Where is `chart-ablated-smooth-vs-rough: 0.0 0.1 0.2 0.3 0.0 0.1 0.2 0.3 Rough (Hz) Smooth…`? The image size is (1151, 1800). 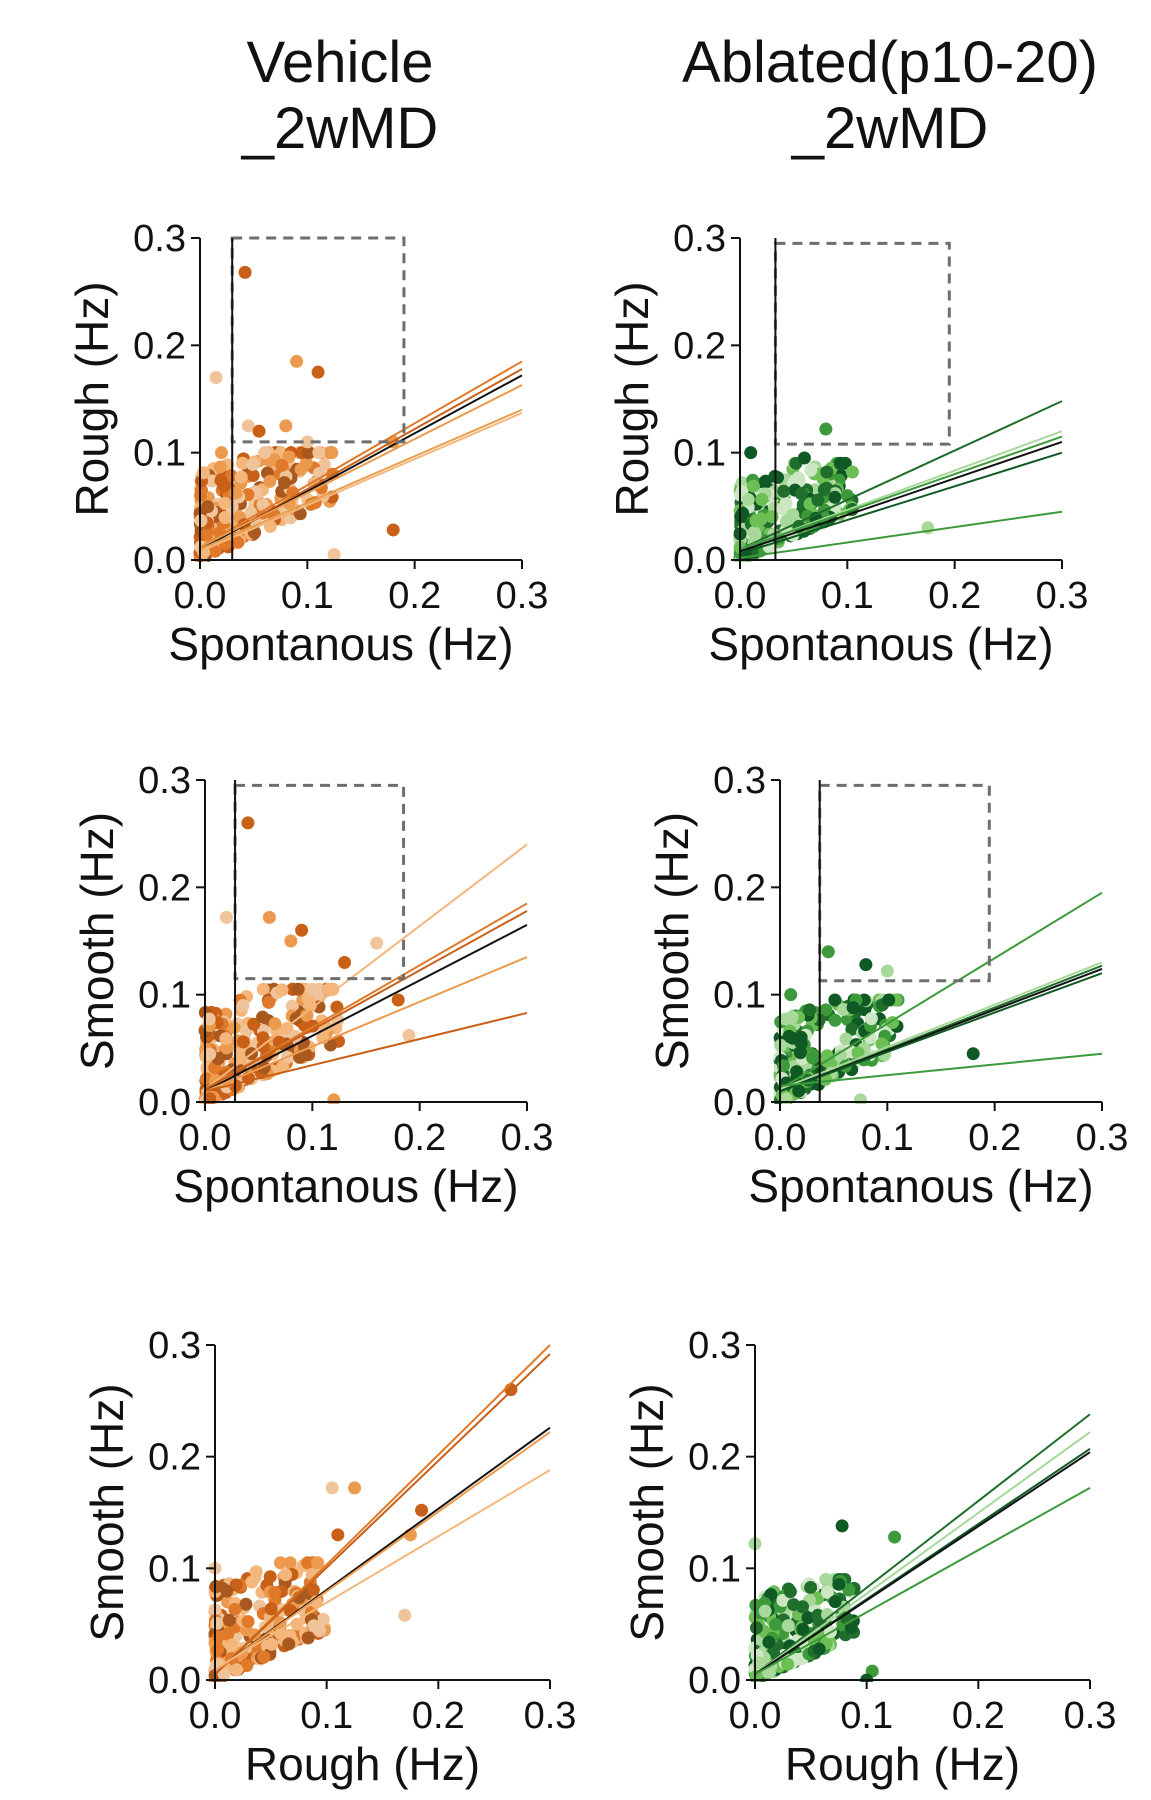
chart-ablated-smooth-vs-rough: 0.0 0.1 0.2 0.3 0.0 0.1 0.2 0.3 Rough (Hz) Smooth… is located at coordinates (868, 1557).